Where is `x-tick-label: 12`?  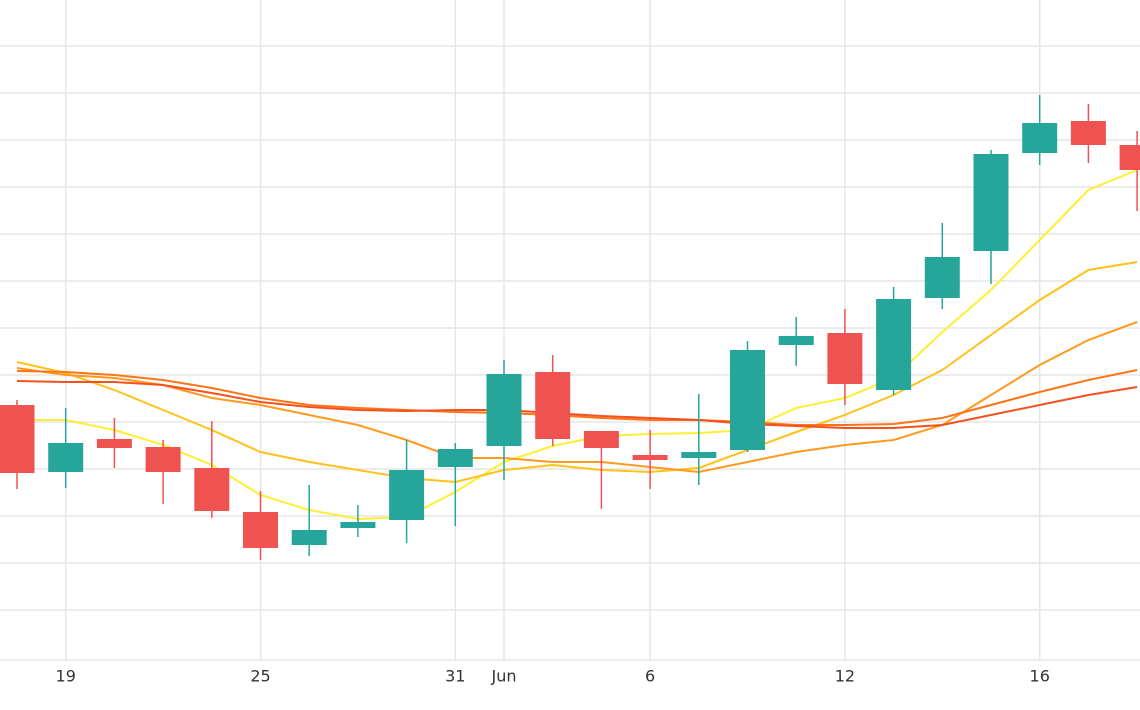 x-tick-label: 12 is located at coordinates (845, 676).